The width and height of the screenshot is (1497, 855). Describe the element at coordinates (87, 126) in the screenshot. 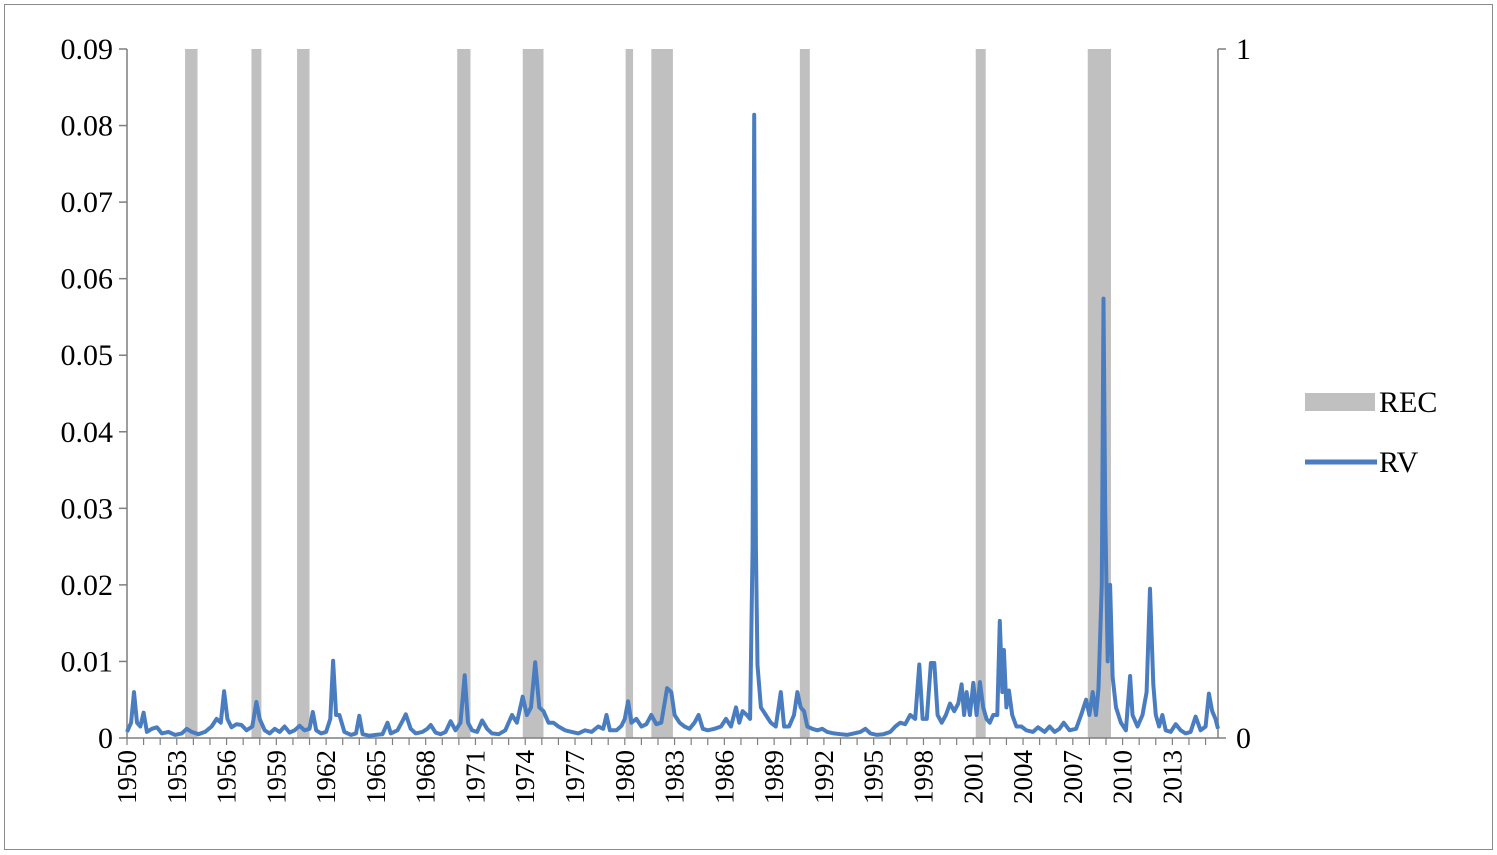

I see `left-tick-label-8: 0.08` at that location.